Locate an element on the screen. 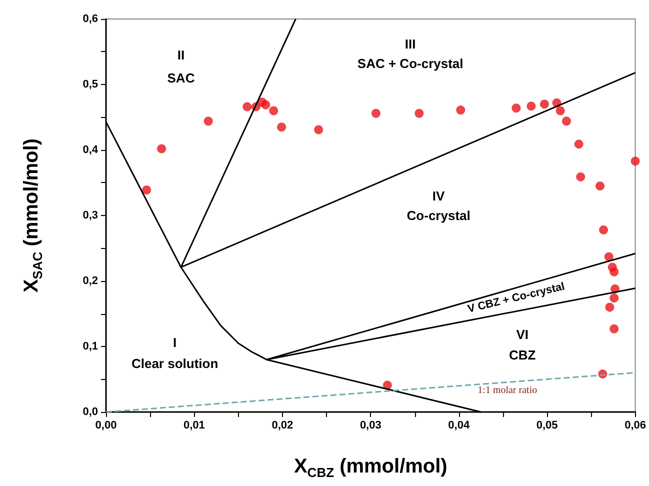  annotation: Co-crystal is located at coordinates (438, 215).